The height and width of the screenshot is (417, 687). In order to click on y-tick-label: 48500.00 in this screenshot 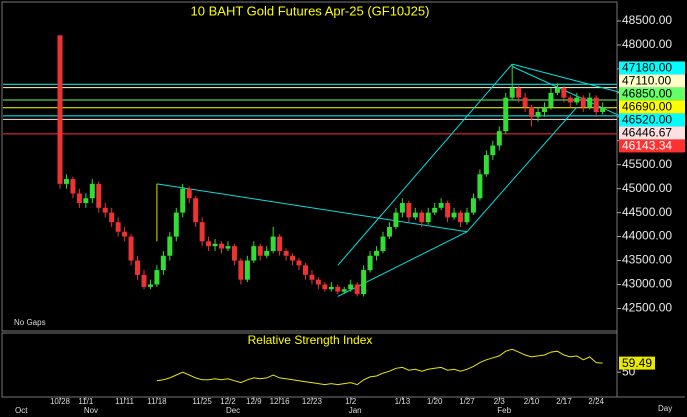, I will do `click(647, 20)`.